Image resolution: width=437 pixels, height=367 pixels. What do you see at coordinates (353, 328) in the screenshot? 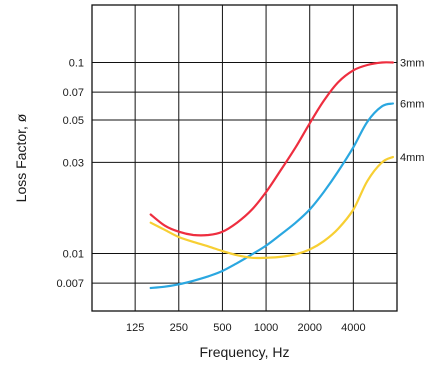
I see `x-tick-label: 4000` at bounding box center [353, 328].